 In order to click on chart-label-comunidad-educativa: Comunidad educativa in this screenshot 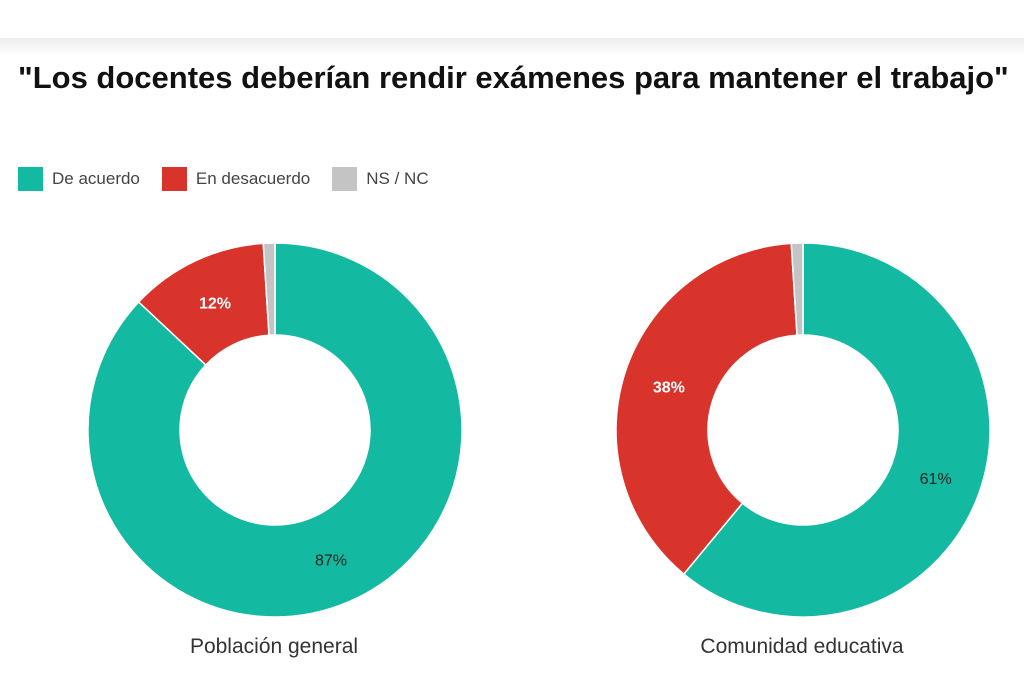, I will do `click(802, 646)`.